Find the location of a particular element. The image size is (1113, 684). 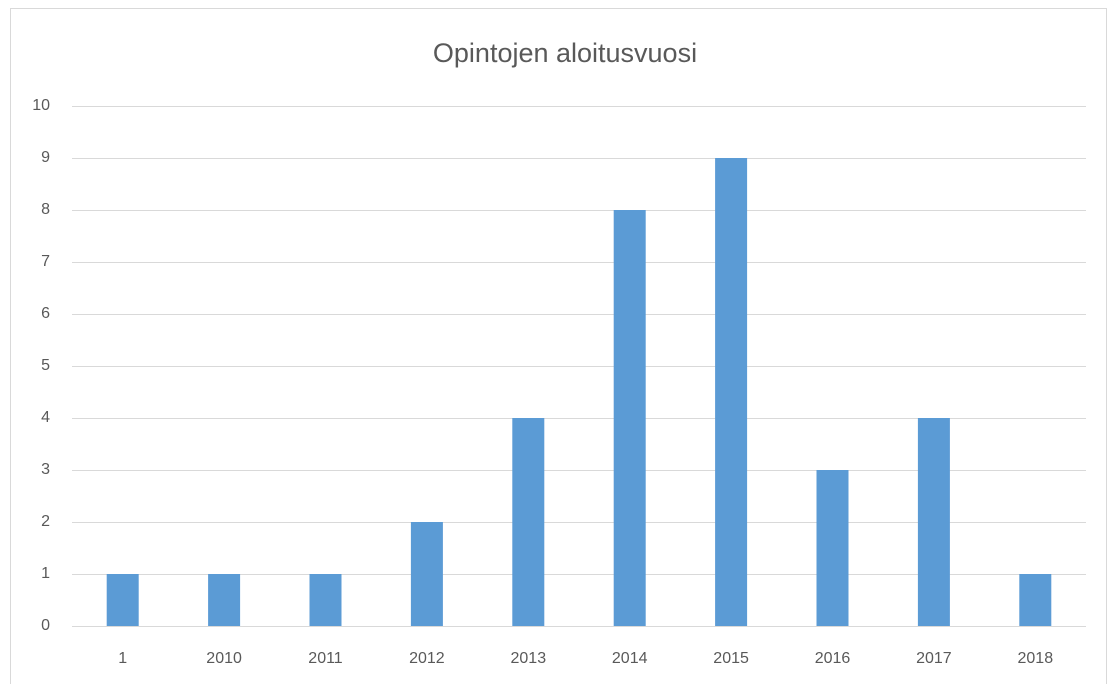

x-tick-label: 2018 is located at coordinates (1036, 658).